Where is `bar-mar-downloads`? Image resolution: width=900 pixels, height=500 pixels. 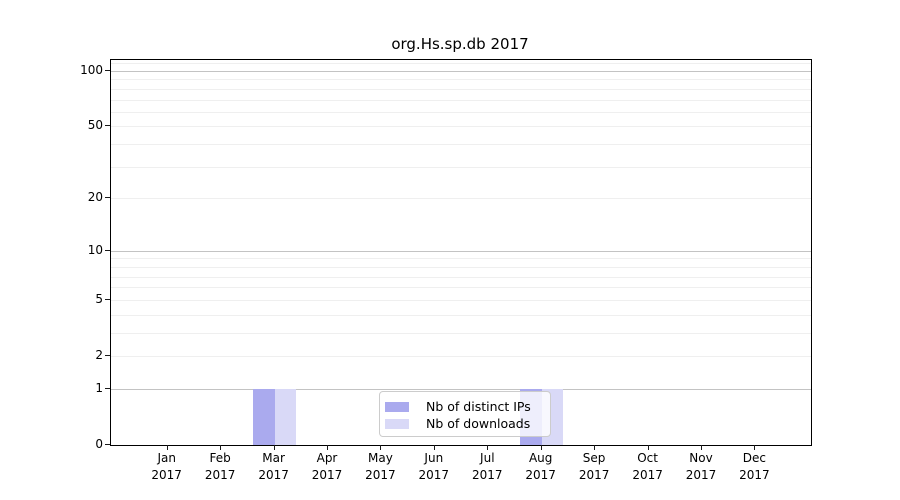 bar-mar-downloads is located at coordinates (285, 416).